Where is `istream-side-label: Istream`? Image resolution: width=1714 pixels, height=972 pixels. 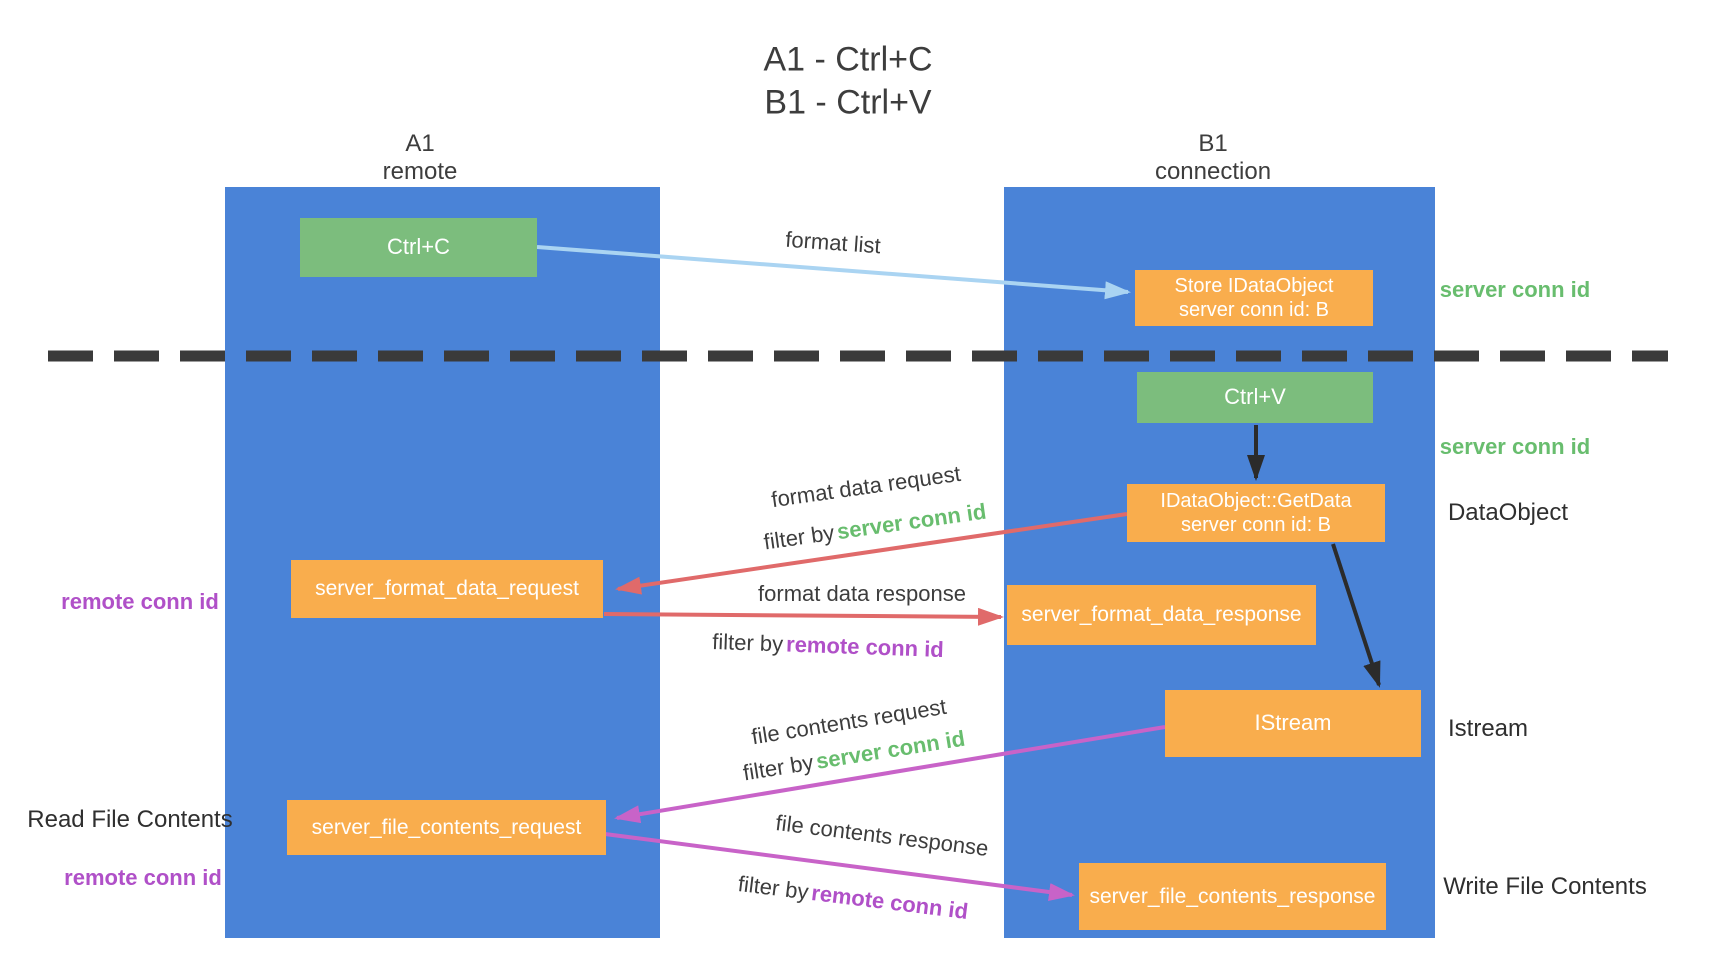
istream-side-label: Istream is located at coordinates (1488, 728).